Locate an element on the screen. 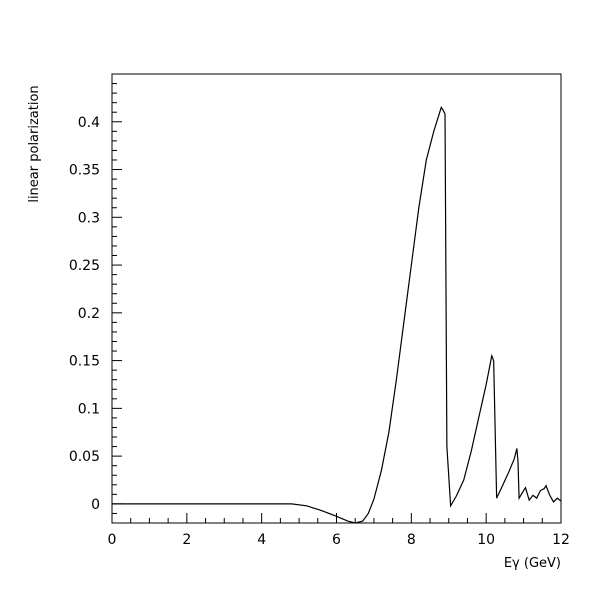  x-axis-title: Eγ (GeV) is located at coordinates (532, 563).